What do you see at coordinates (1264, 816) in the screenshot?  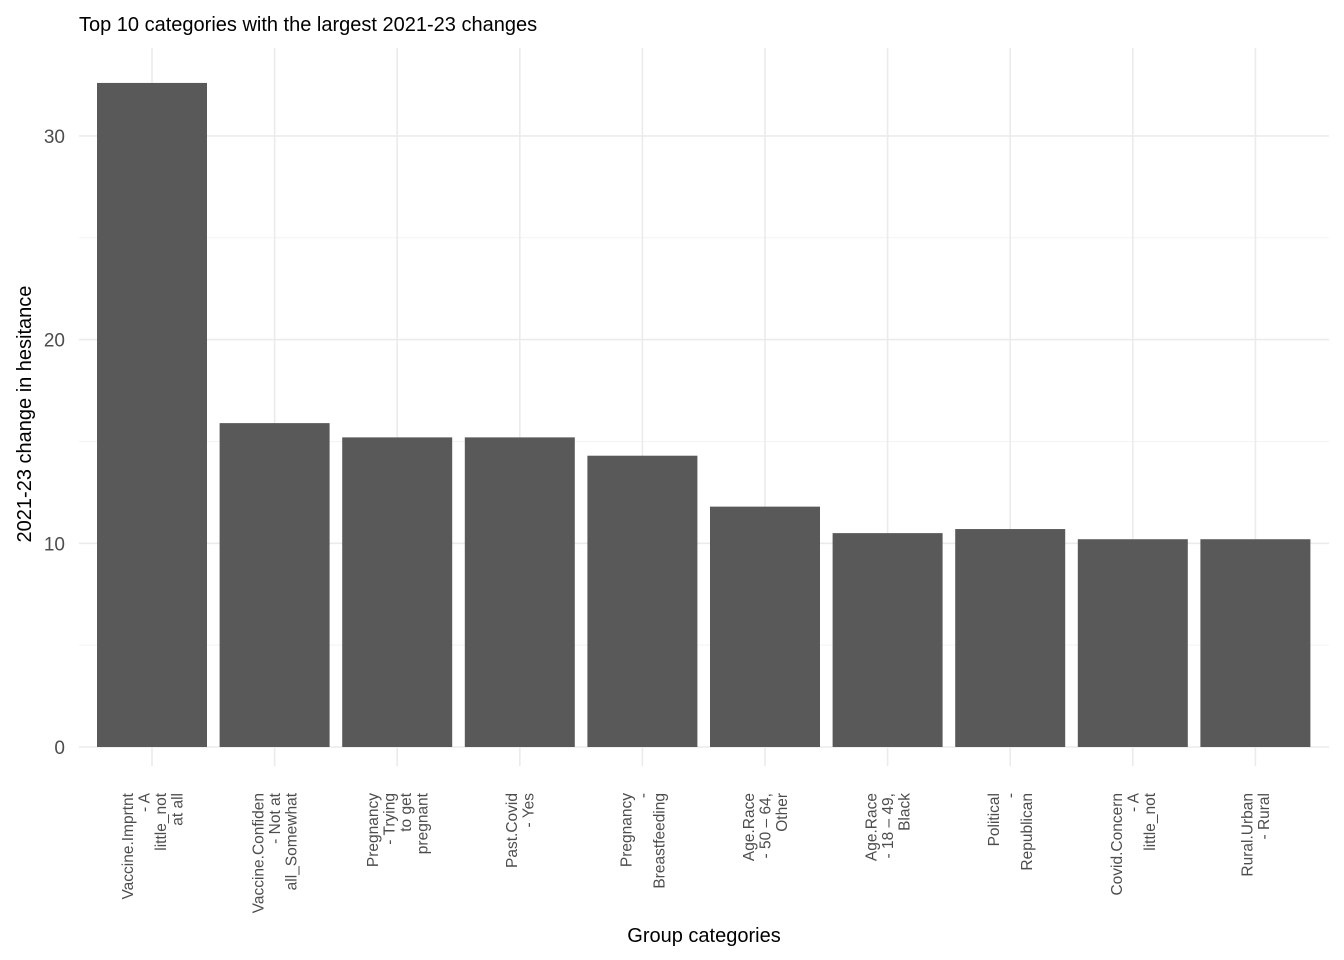 I see `x-tick-label-line: - Rural` at bounding box center [1264, 816].